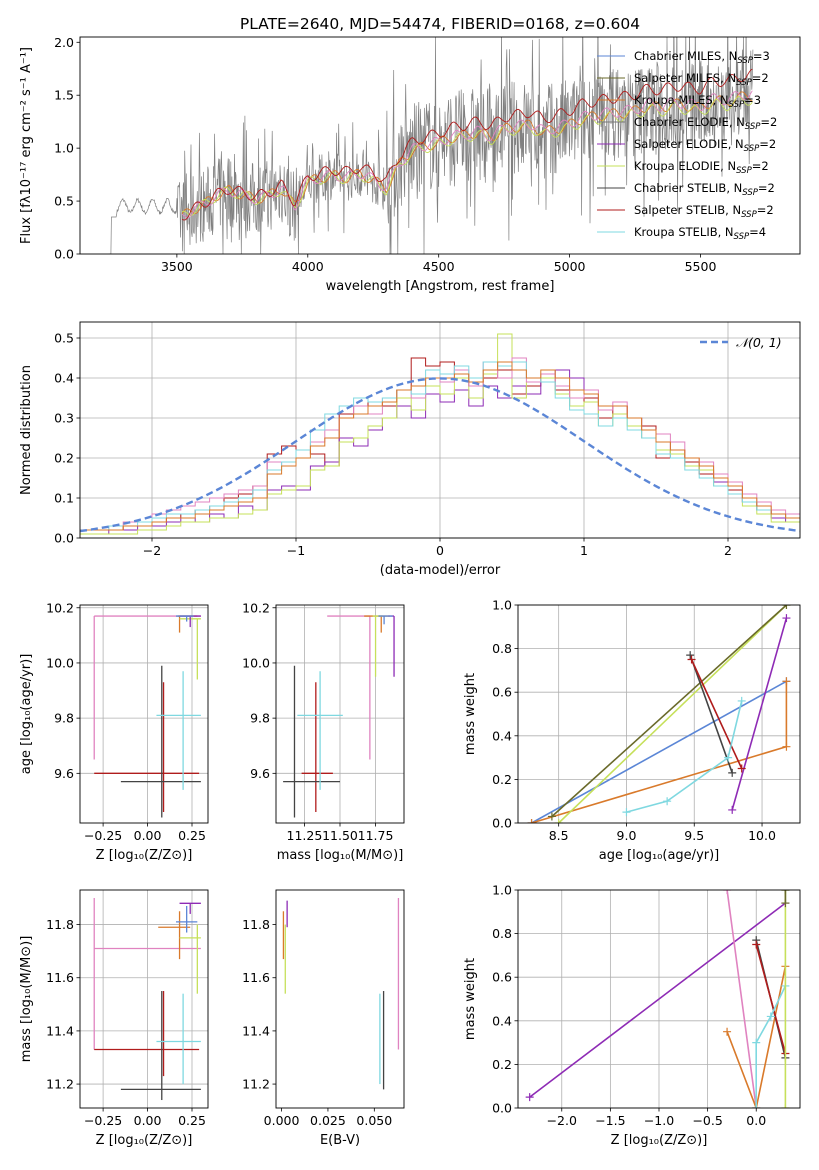 The image size is (819, 1170). Describe the element at coordinates (659, 855) in the screenshot. I see `x-axis-label: age [log₁₀(age/yr)]` at that location.